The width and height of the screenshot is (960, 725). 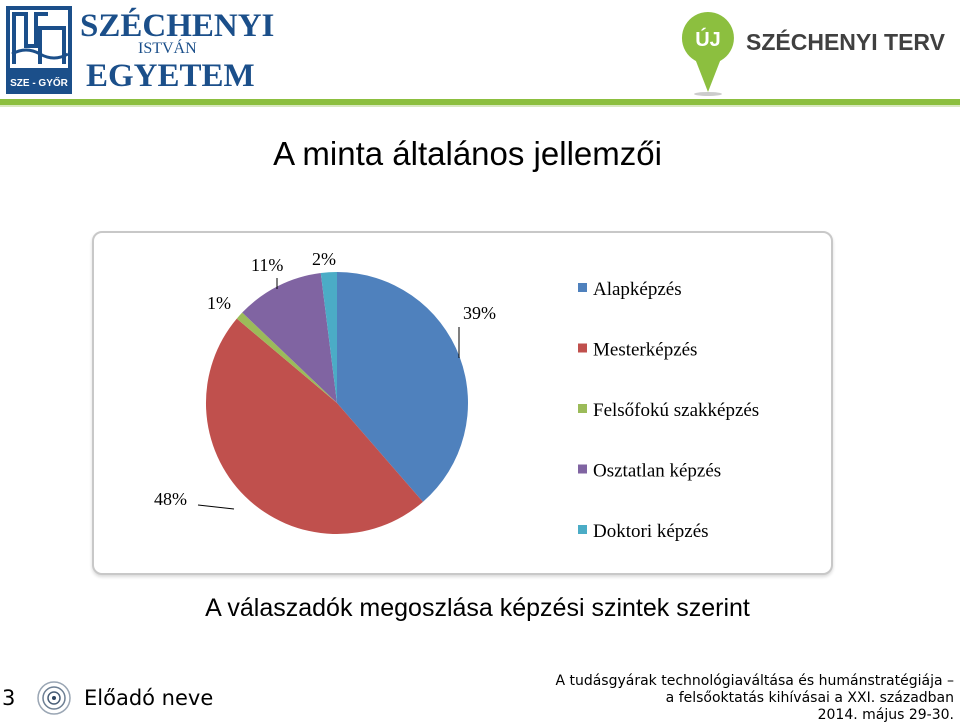 I want to click on uj-szechenyi-terv-logo: ÚJ SZÉCHENYI TERV, so click(x=813, y=54).